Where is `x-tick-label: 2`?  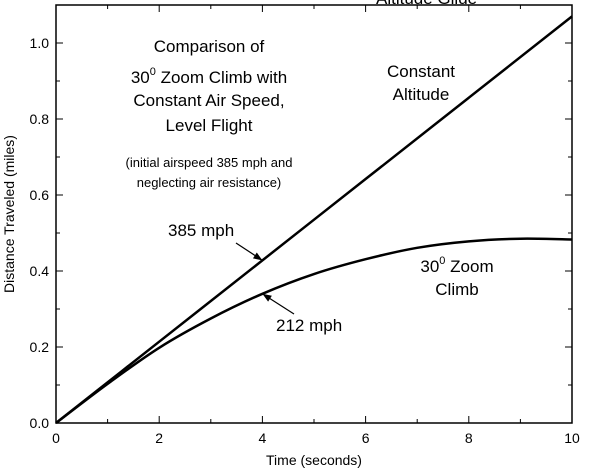 x-tick-label: 2 is located at coordinates (159, 438).